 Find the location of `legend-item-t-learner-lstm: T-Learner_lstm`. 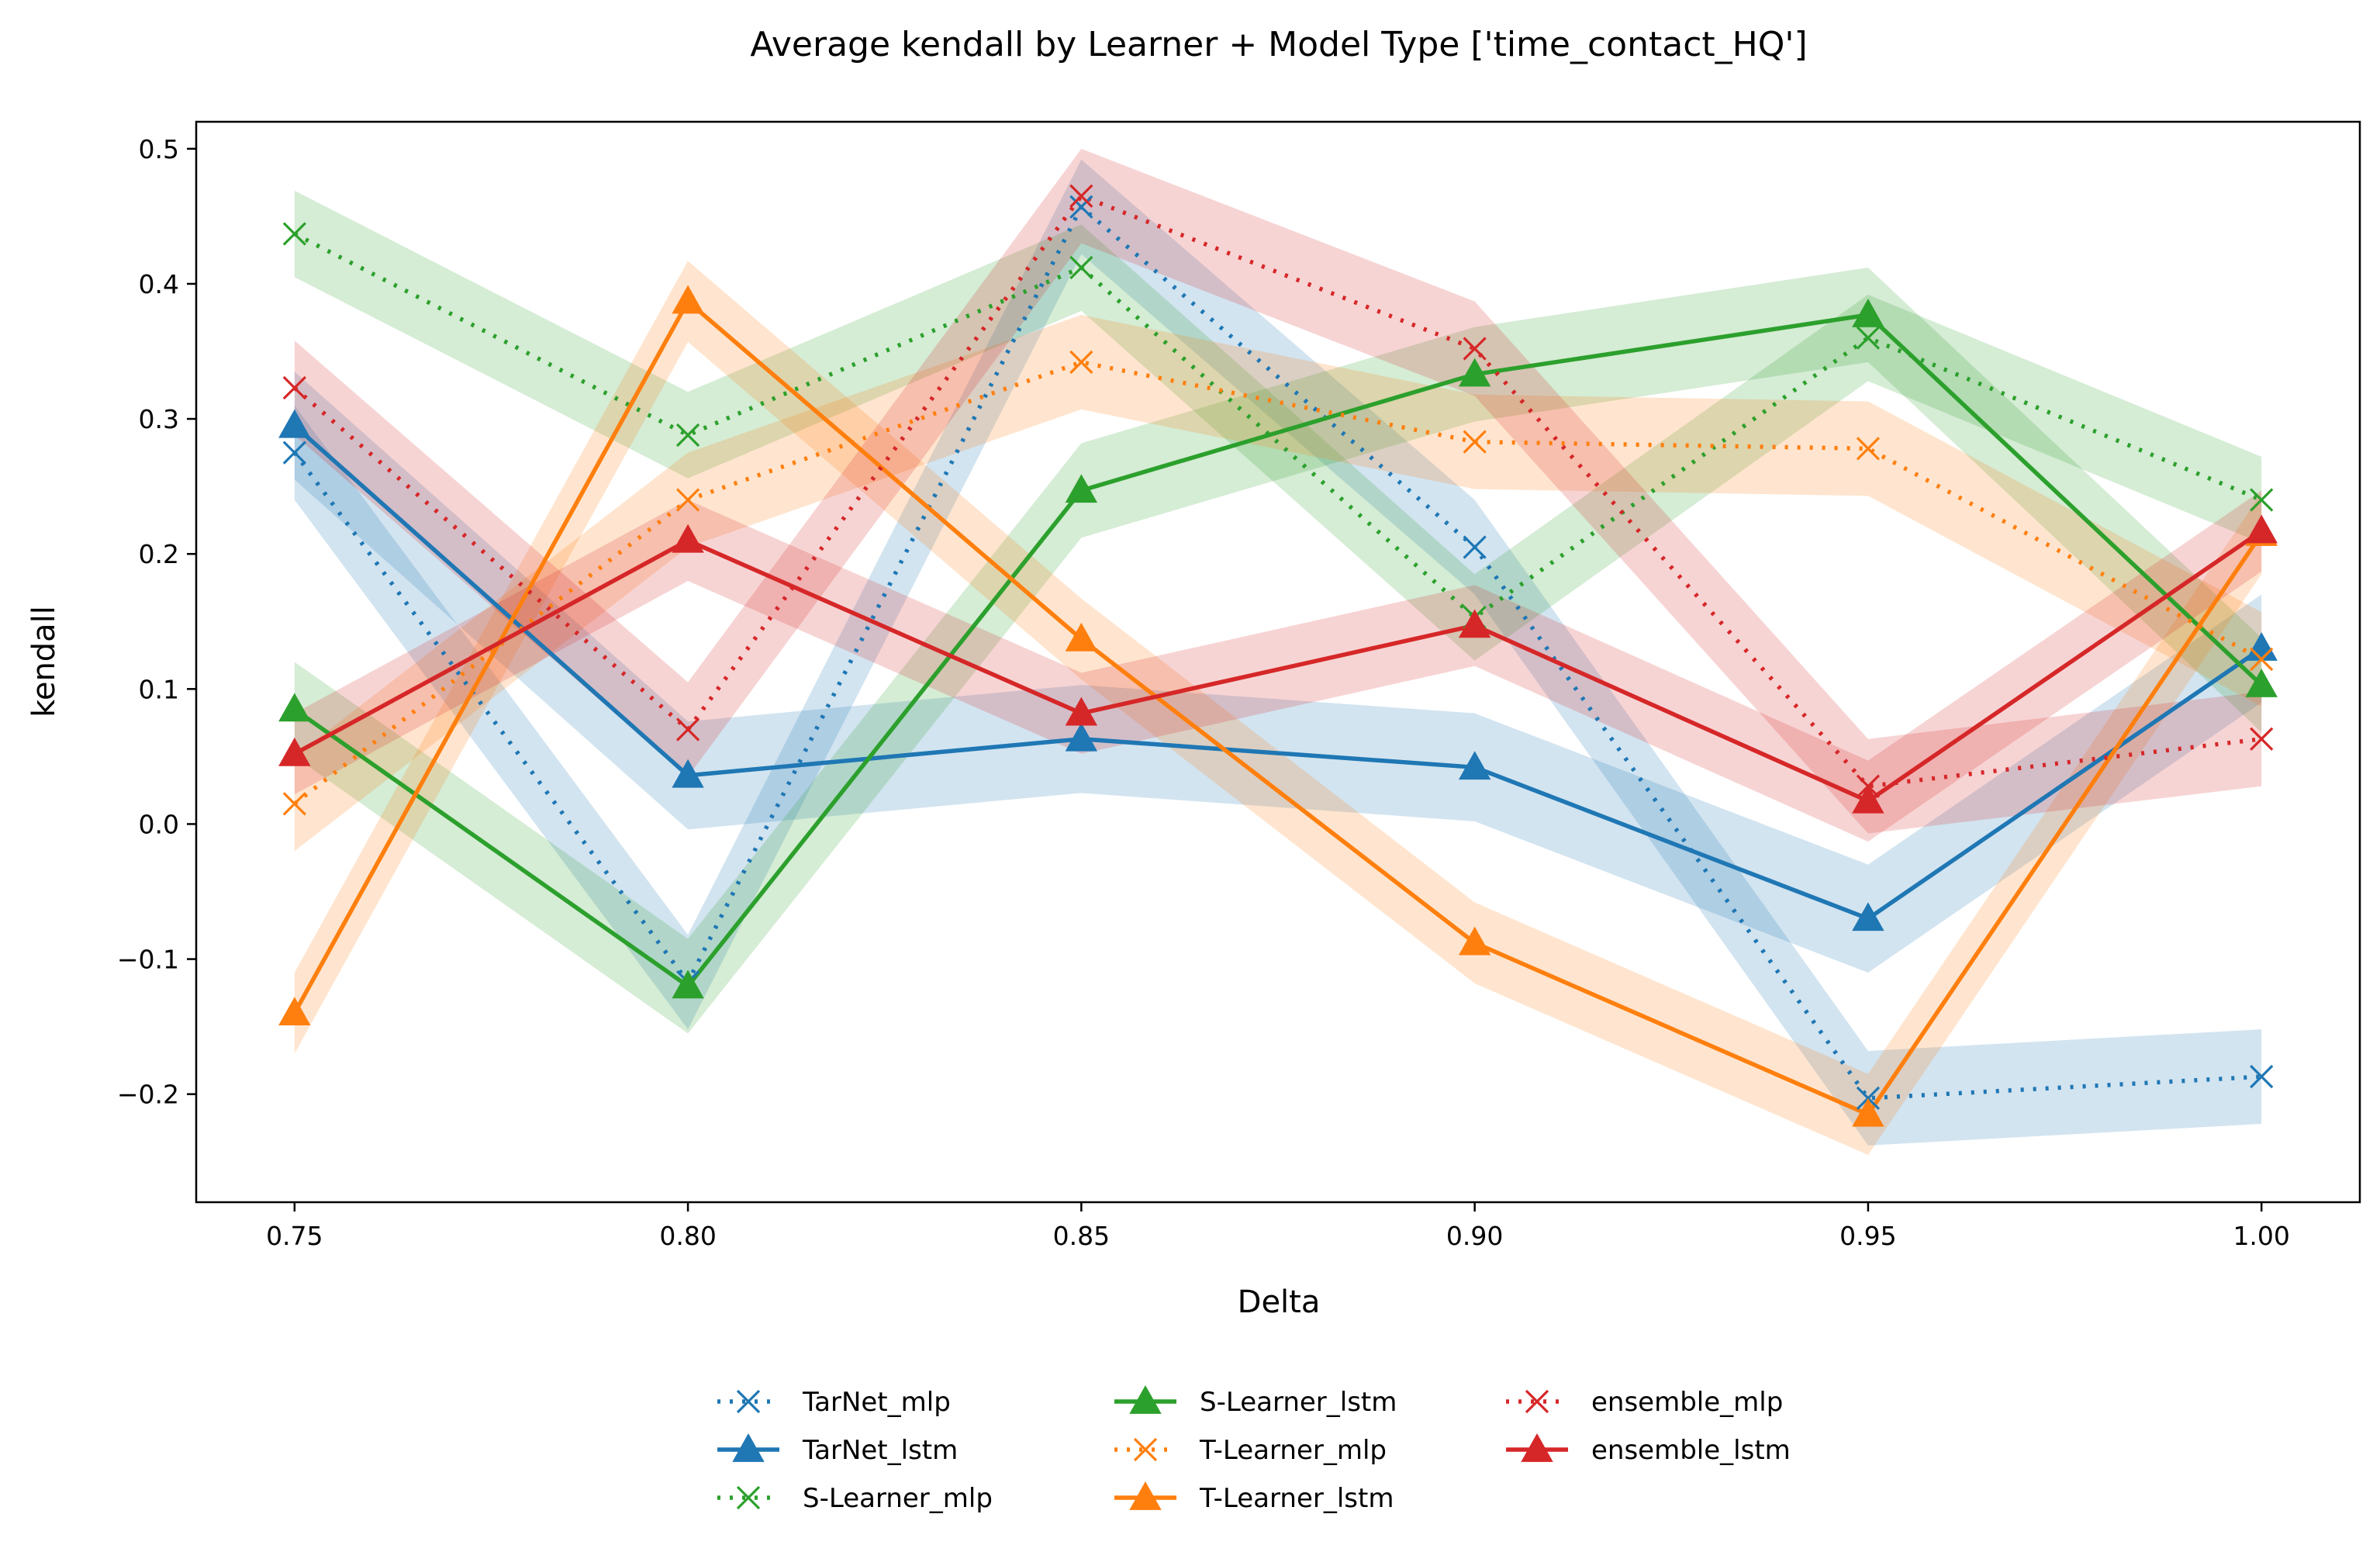

legend-item-t-learner-lstm: T-Learner_lstm is located at coordinates (1254, 1498).